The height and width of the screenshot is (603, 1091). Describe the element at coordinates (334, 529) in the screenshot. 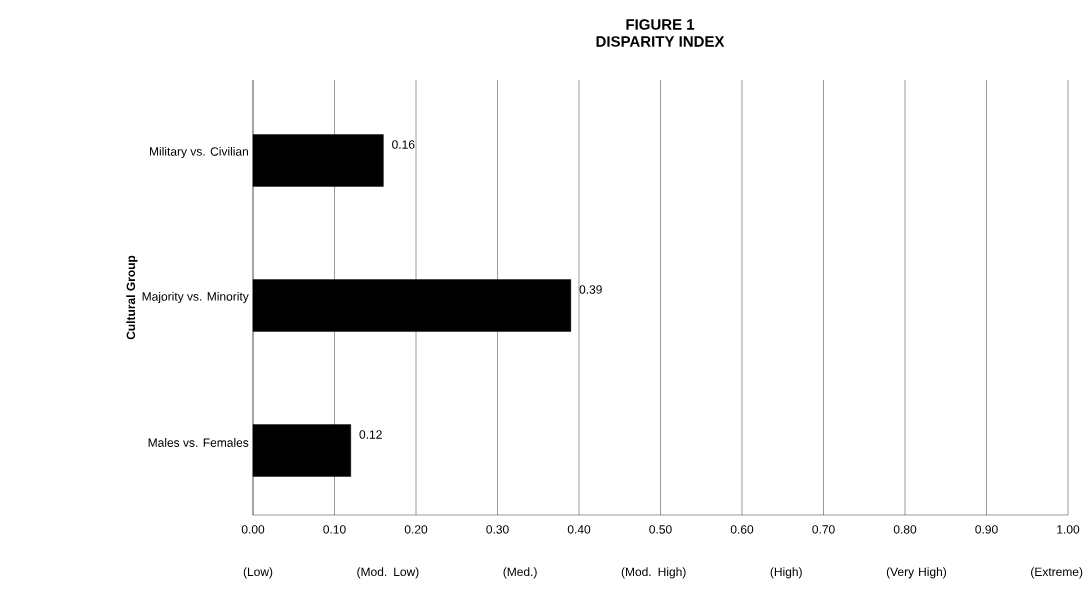

I see `x-tick-label: 0.10` at that location.